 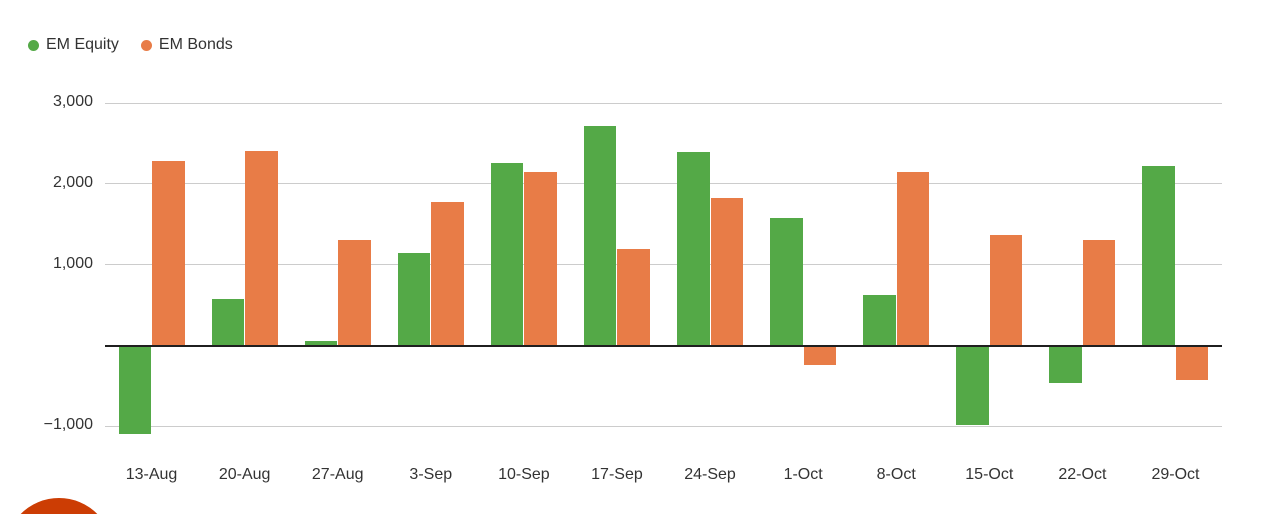 I want to click on x-axis-tick-label: 24-Sep, so click(x=710, y=474).